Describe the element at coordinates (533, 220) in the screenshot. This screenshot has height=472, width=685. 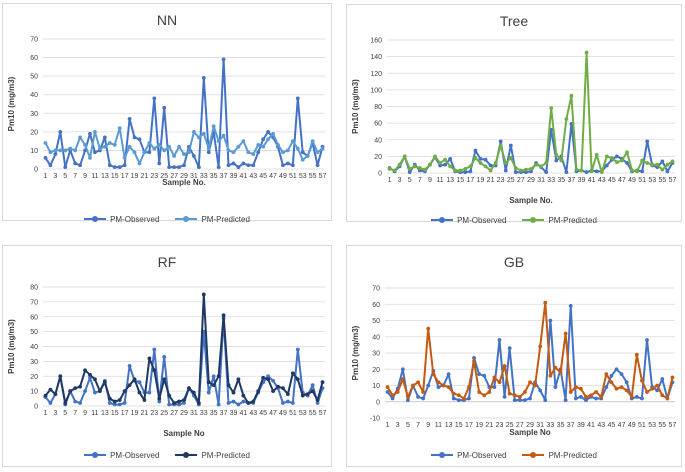
I see `legend-swatch` at that location.